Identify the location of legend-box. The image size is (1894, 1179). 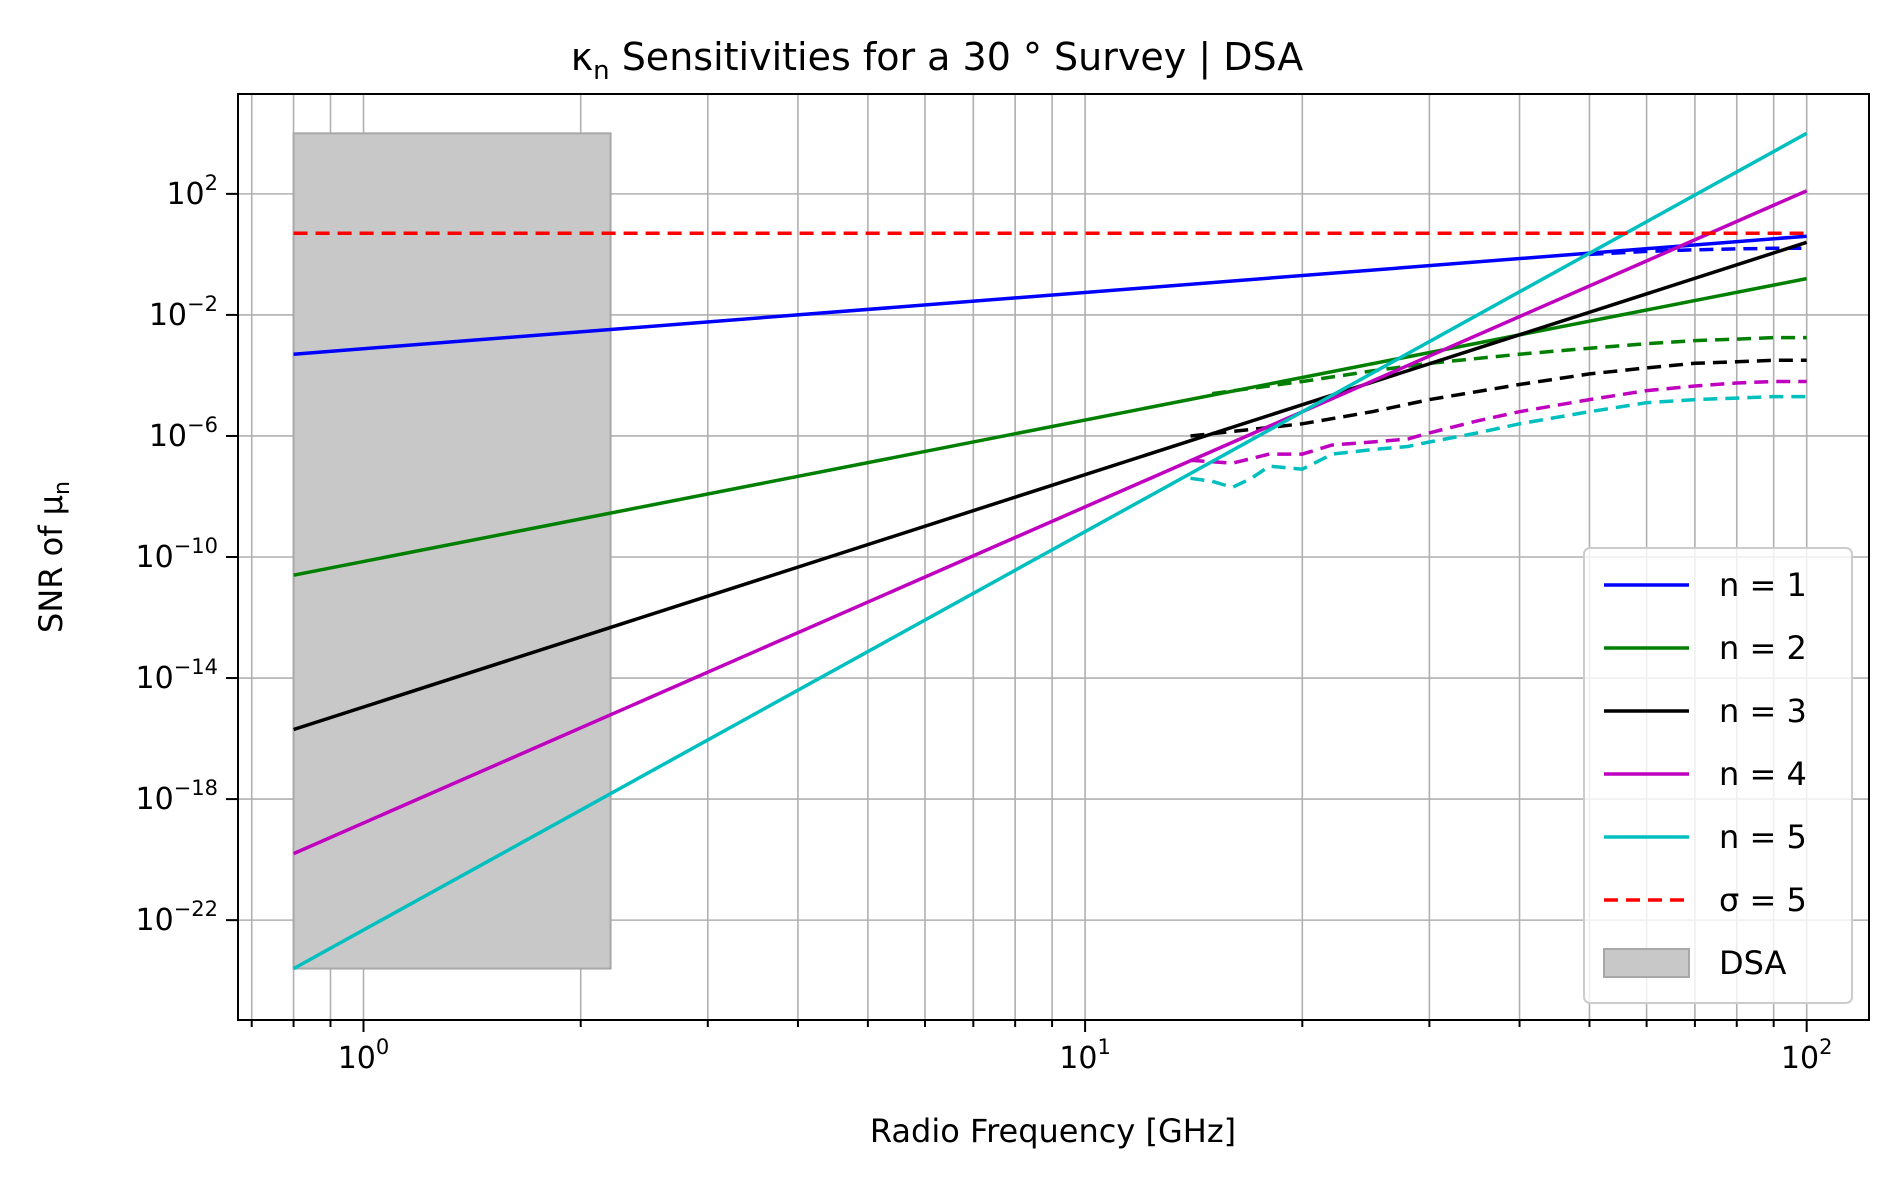
(1718, 775).